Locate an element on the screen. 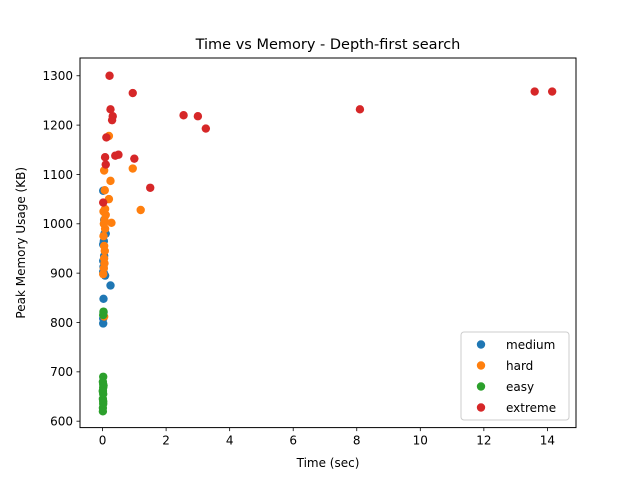  legend-frame is located at coordinates (515, 376).